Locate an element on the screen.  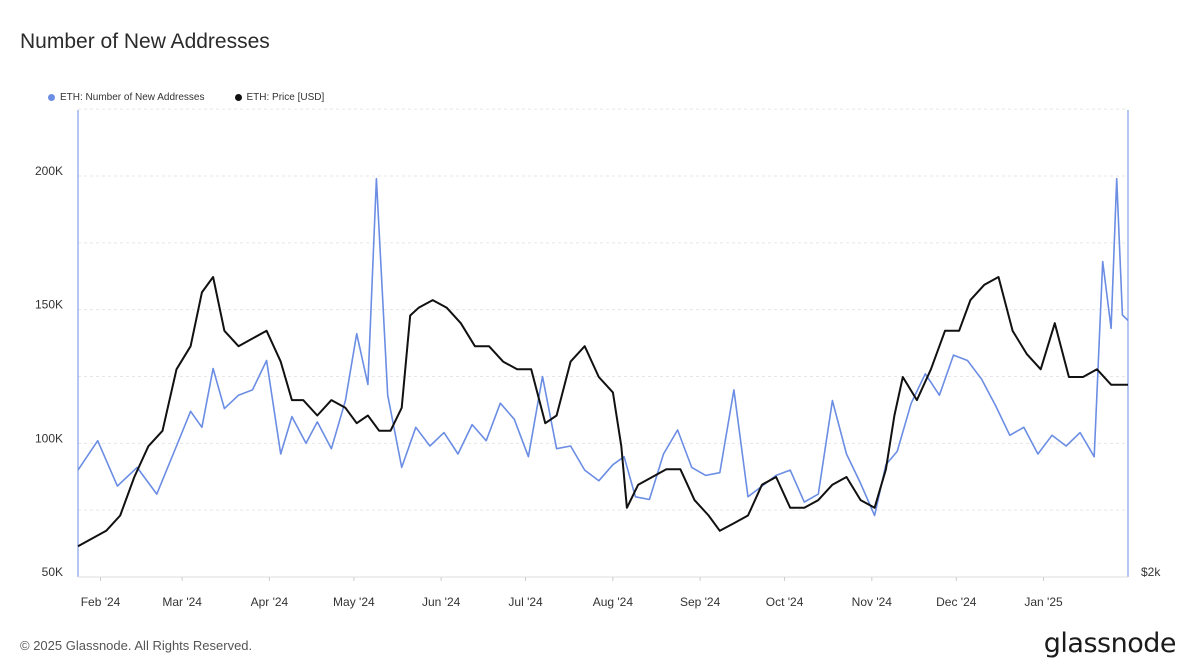
y-right-tick-label-0: $2k is located at coordinates (1151, 572).